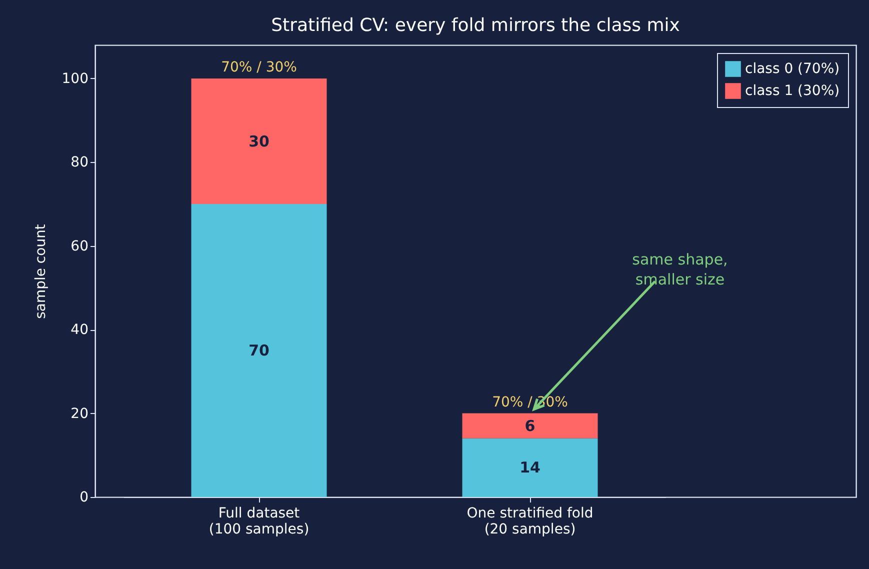 This screenshot has width=869, height=569. What do you see at coordinates (79, 414) in the screenshot?
I see `y-tick-label: 20` at bounding box center [79, 414].